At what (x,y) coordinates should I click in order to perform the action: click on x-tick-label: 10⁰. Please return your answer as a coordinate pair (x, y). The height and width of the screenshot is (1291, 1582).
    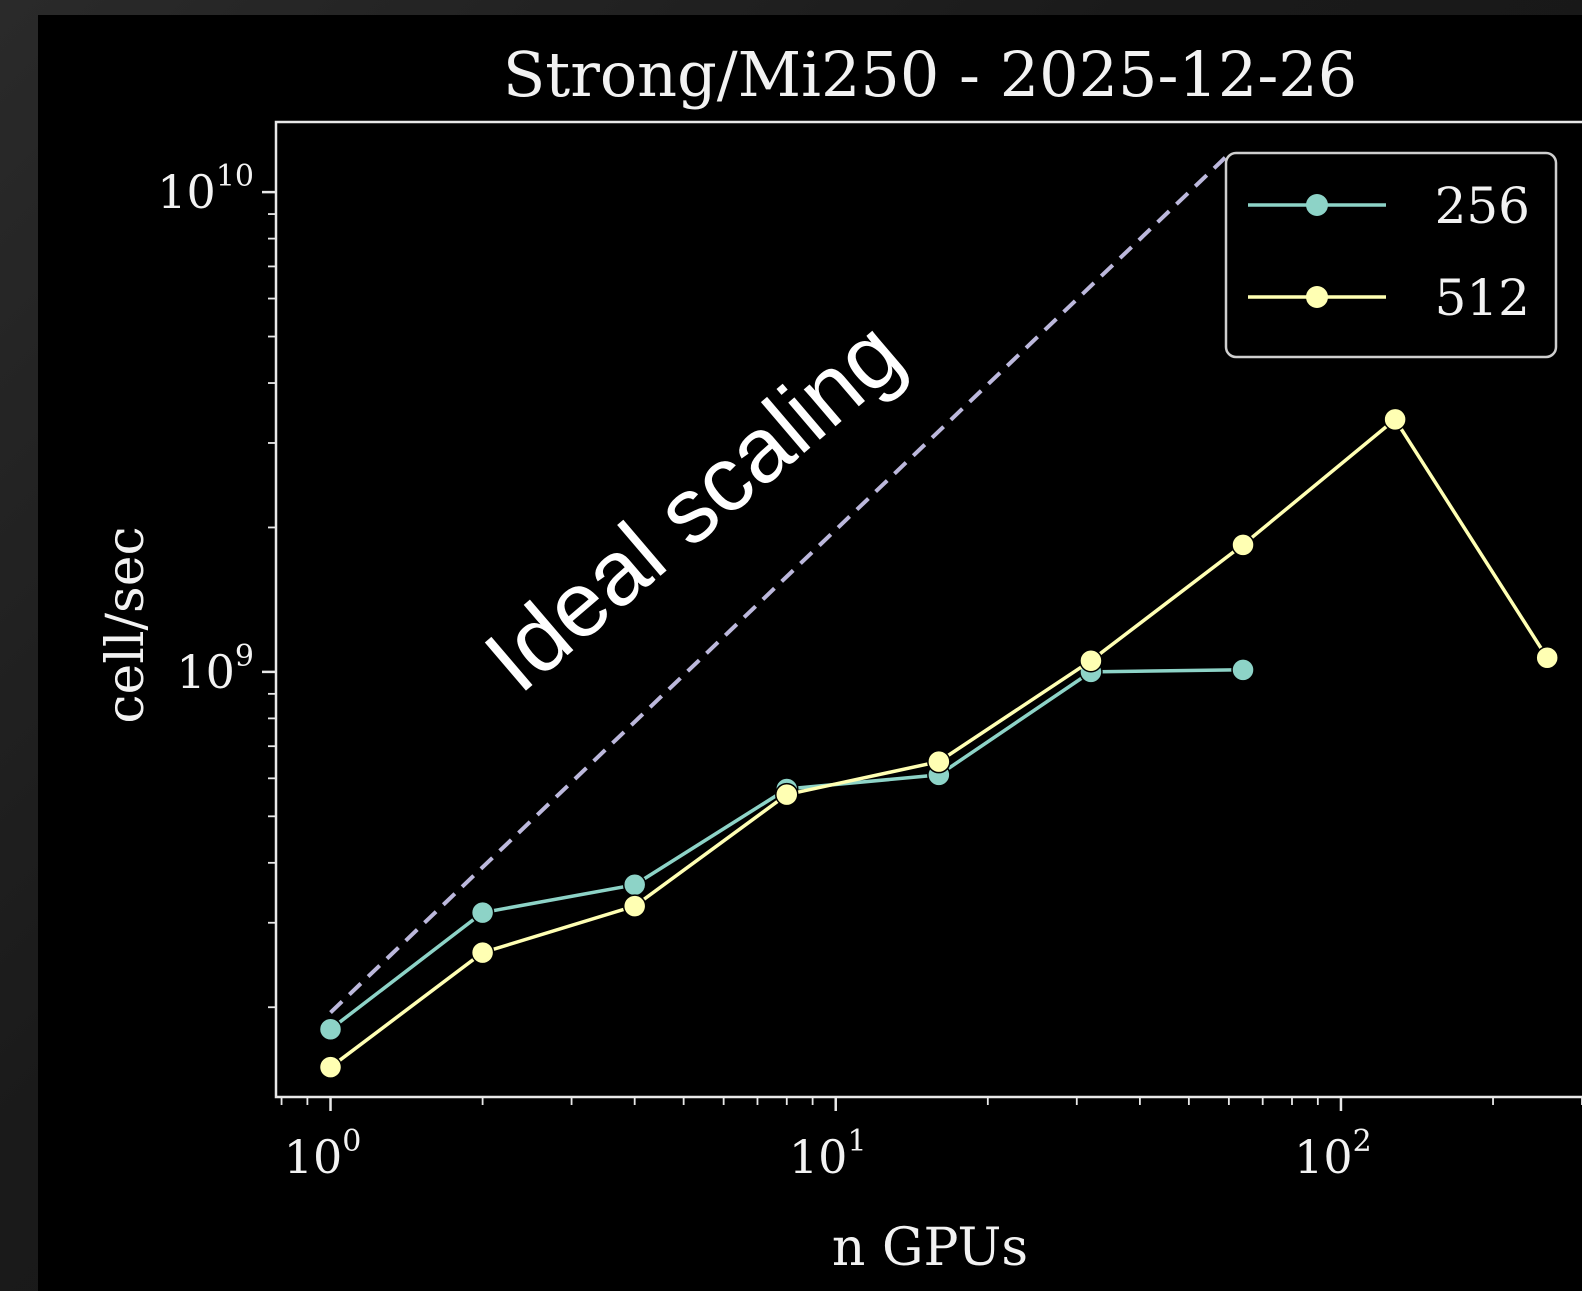
    Looking at the image, I should click on (323, 1154).